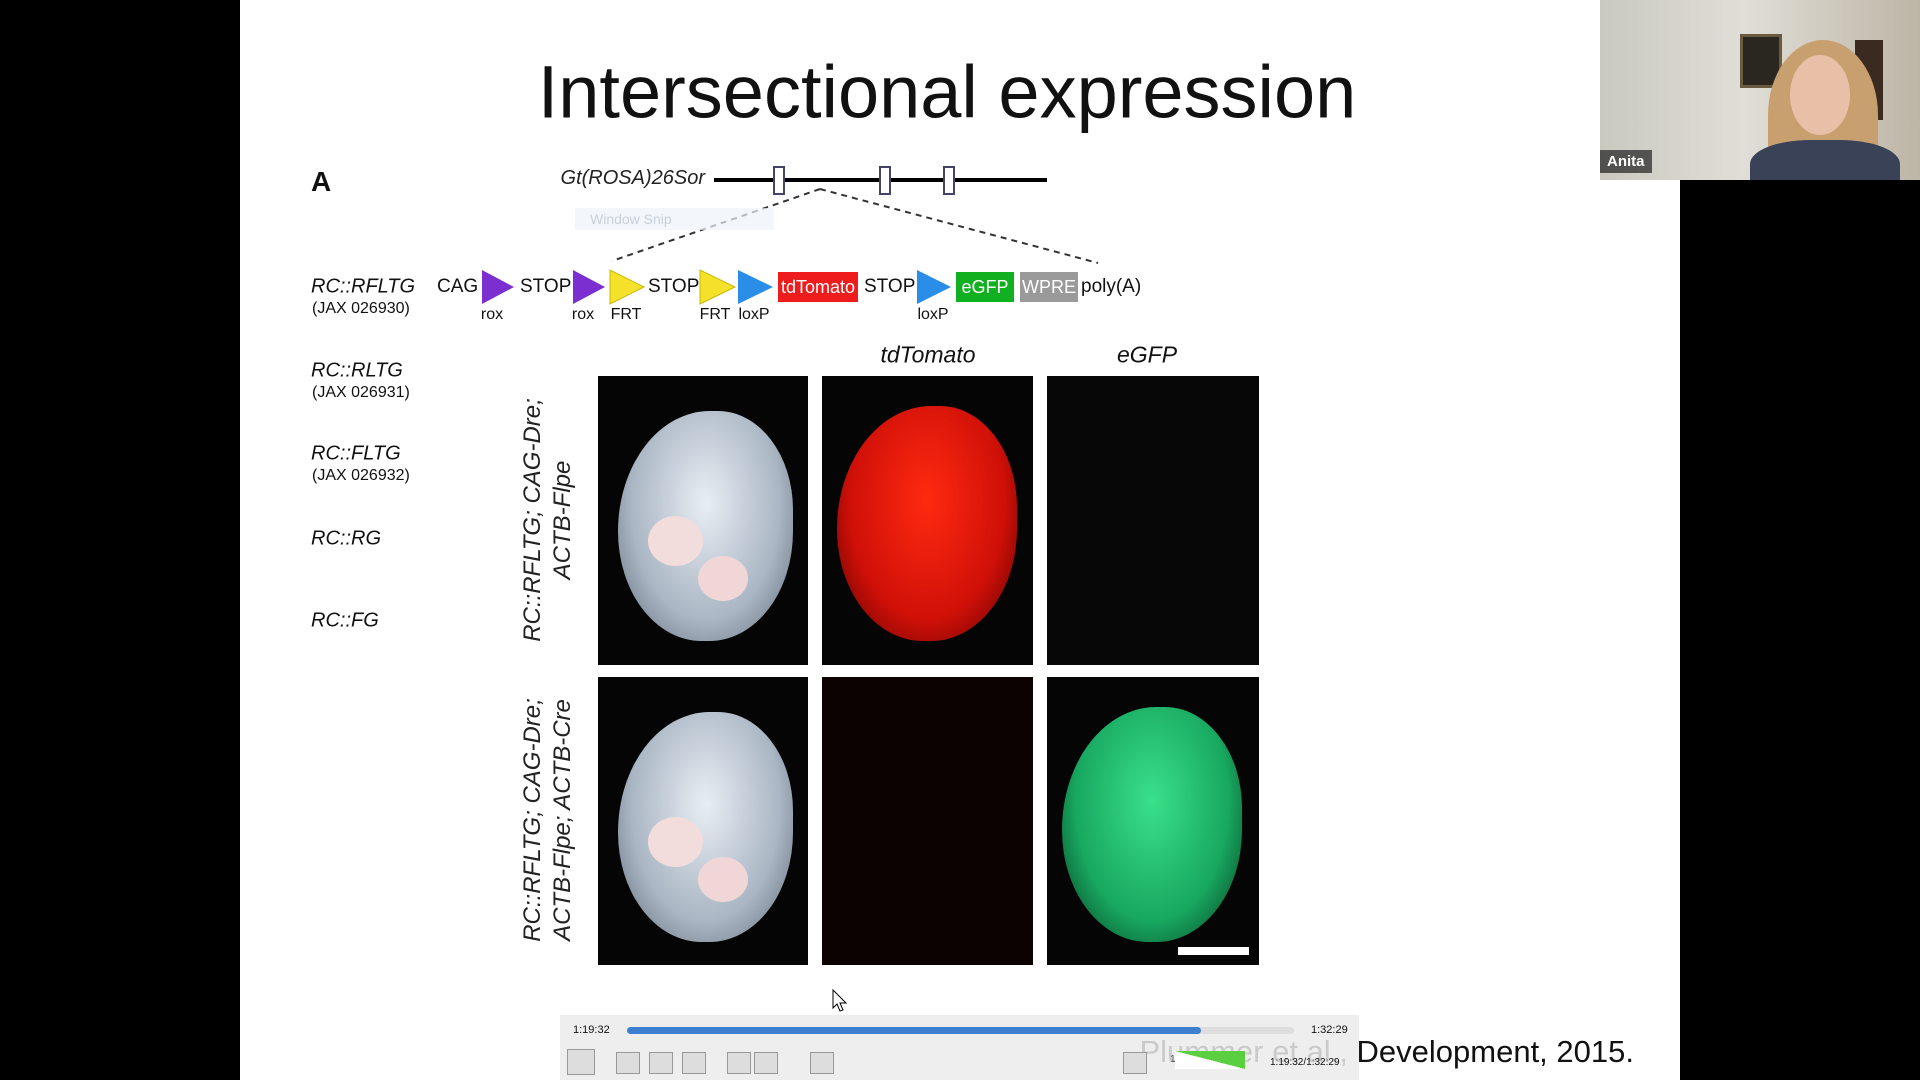 This screenshot has height=1080, width=1920. What do you see at coordinates (346, 538) in the screenshot?
I see `allele-name: RC::RG` at bounding box center [346, 538].